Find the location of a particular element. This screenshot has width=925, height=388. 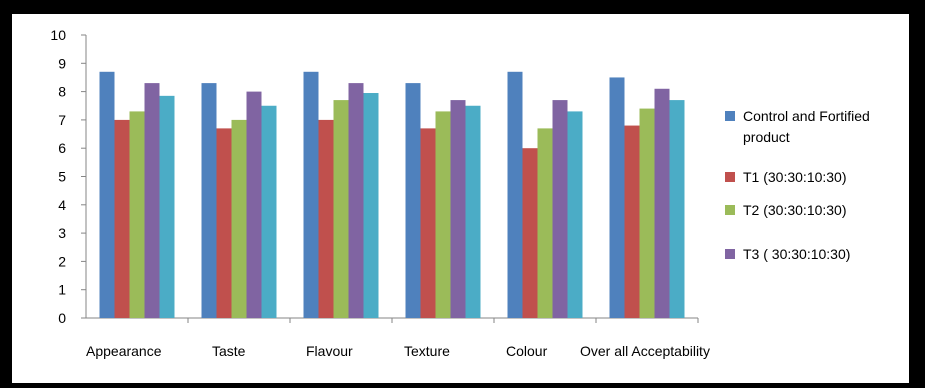

y-tick-label: 1 is located at coordinates (62, 290).